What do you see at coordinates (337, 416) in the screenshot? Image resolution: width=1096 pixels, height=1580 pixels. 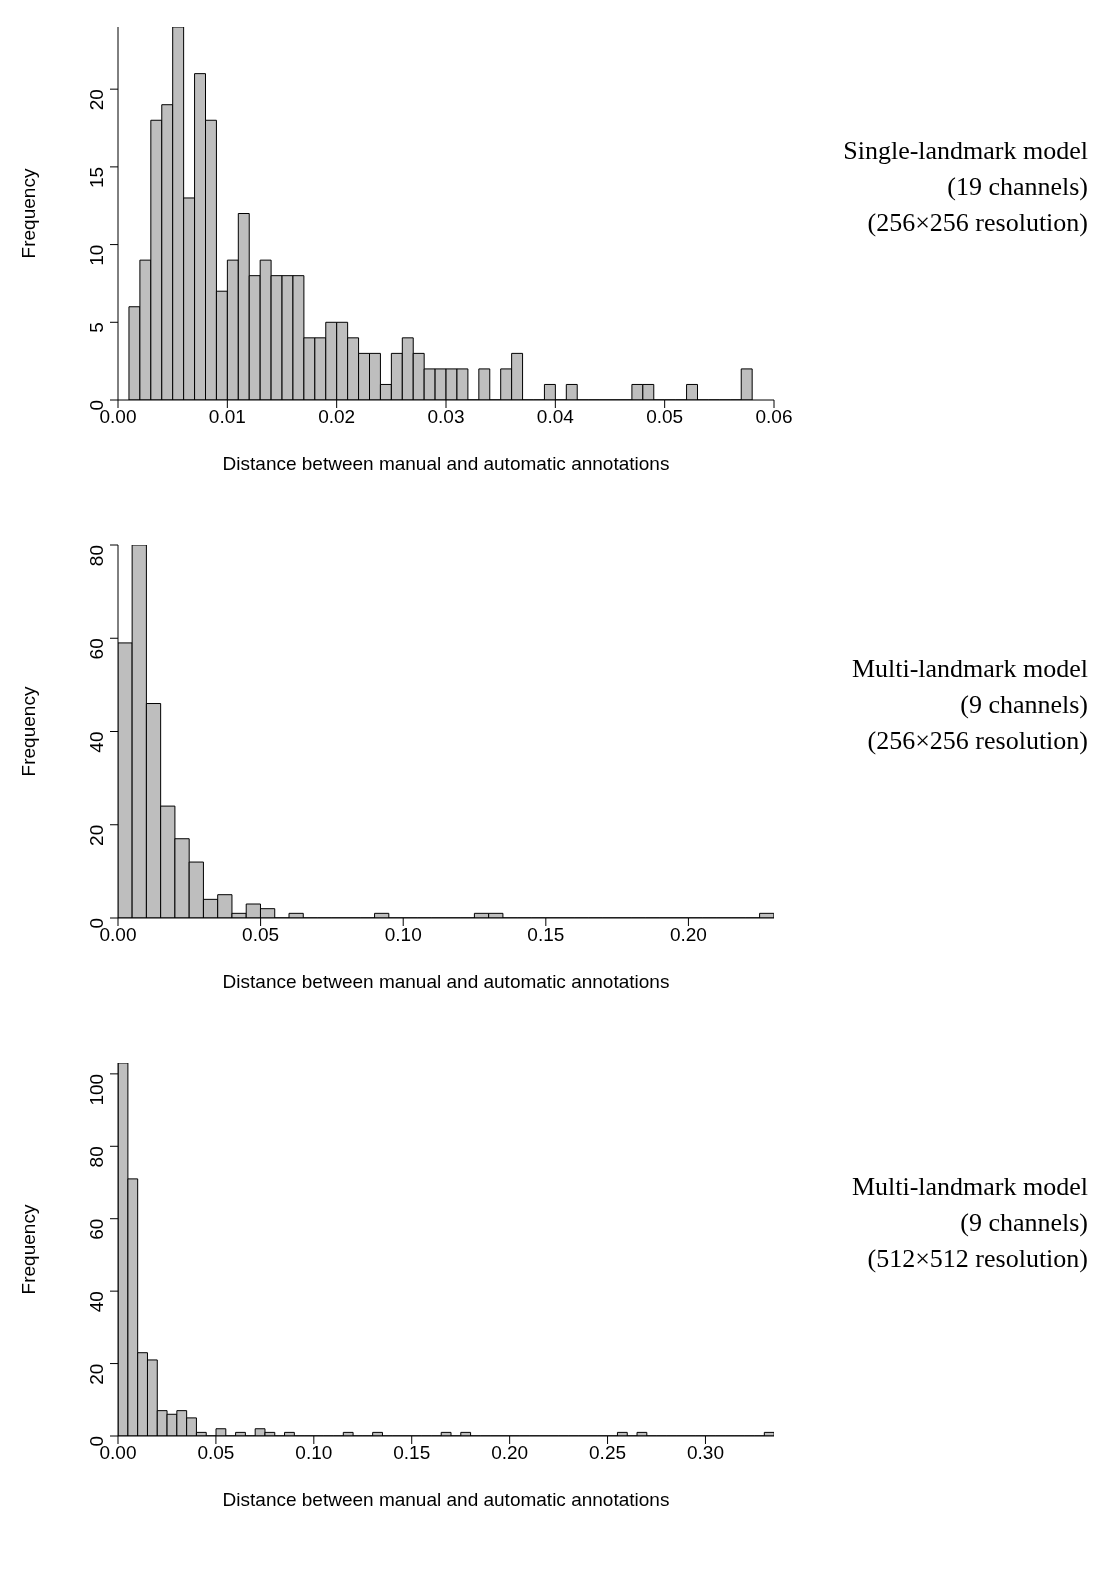 I see `x-tick-label: 0.02` at bounding box center [337, 416].